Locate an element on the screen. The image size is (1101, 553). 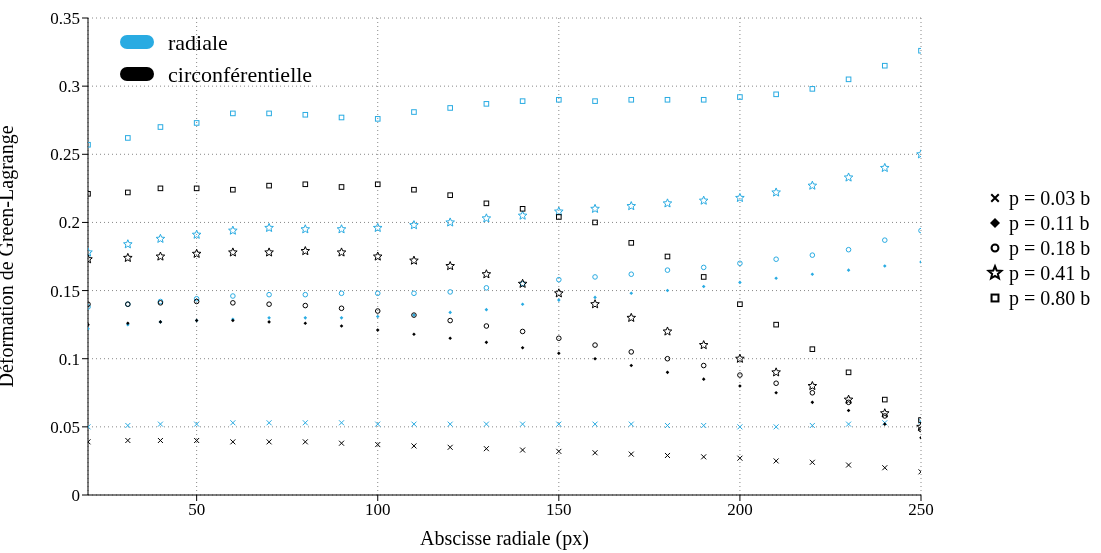
y-tick-label: 0.1 is located at coordinates (69, 359).